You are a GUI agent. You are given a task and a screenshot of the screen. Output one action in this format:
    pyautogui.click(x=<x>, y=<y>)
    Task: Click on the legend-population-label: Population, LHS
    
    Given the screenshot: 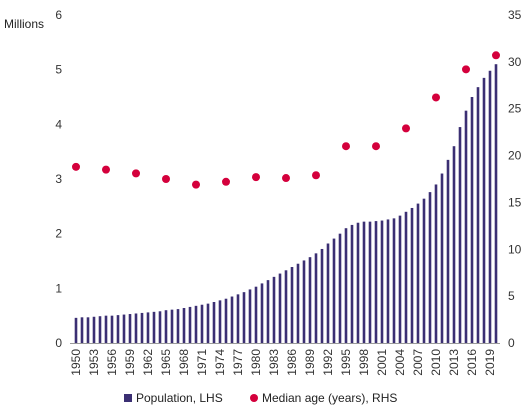 What is the action you would take?
    pyautogui.click(x=179, y=398)
    